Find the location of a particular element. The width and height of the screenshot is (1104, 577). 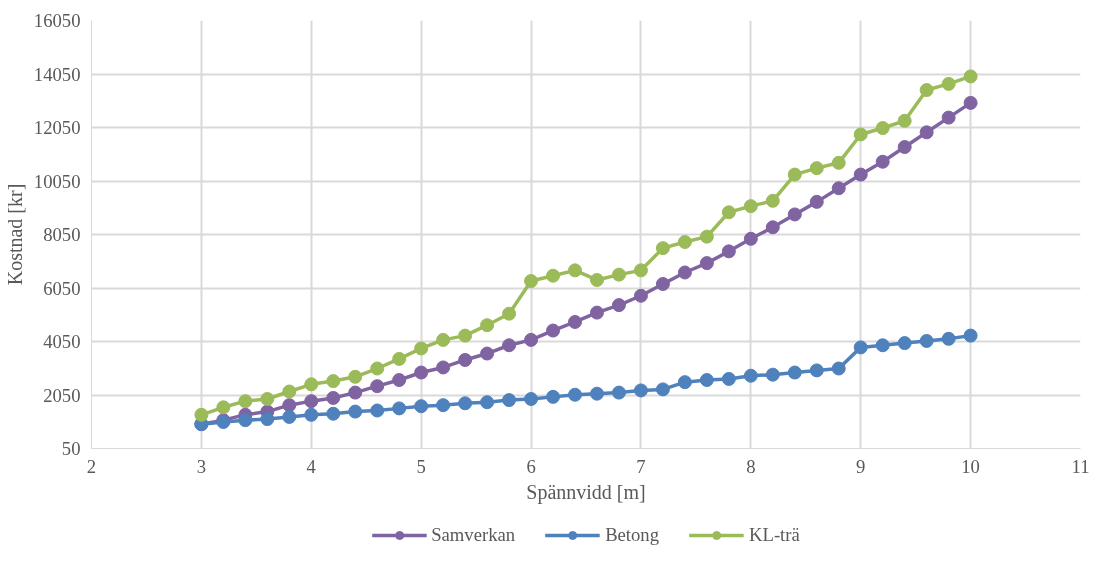

y-tick-label: 16050 is located at coordinates (57, 20).